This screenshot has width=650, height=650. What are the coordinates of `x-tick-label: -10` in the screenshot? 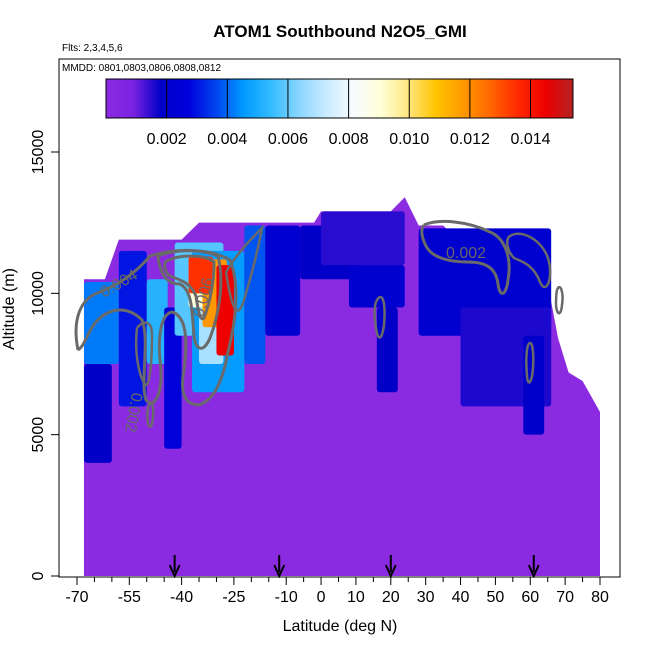 It's located at (286, 597).